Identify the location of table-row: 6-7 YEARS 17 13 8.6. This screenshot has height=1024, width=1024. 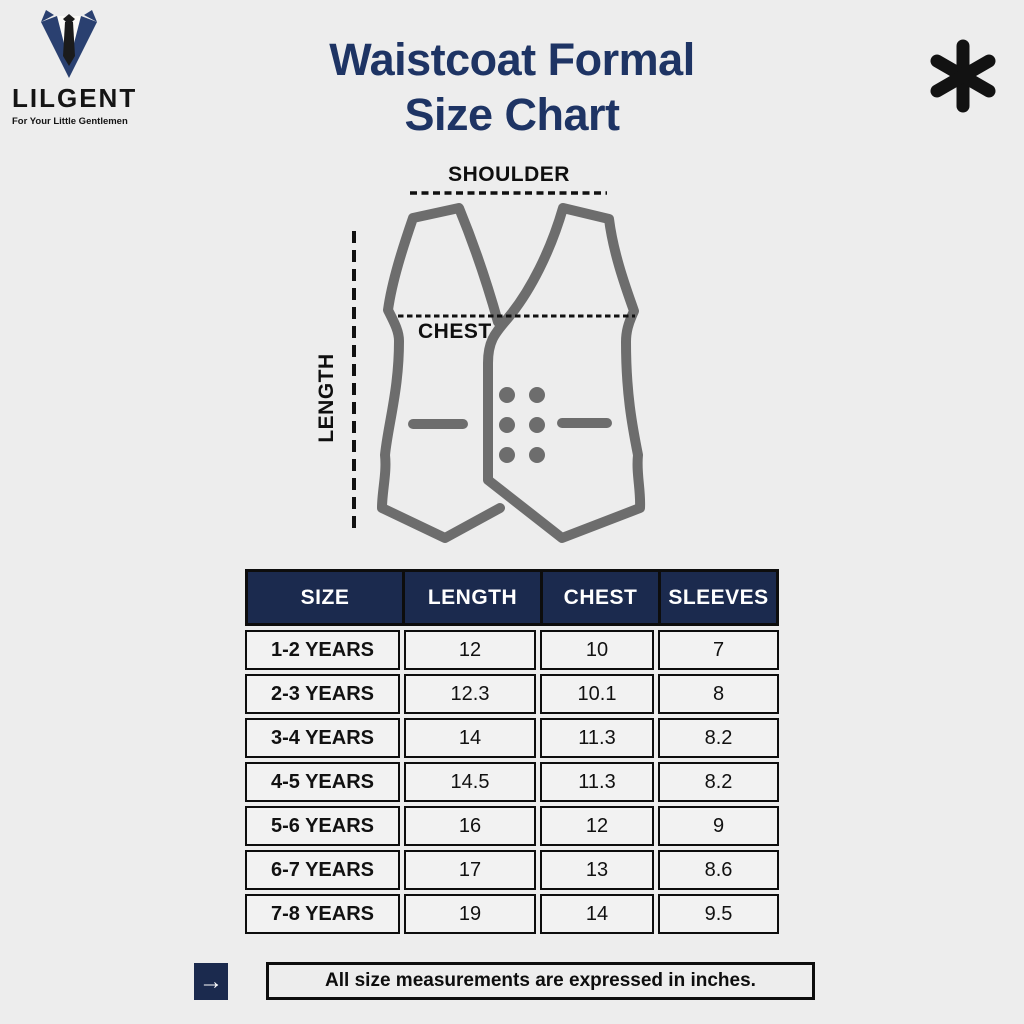
(512, 870).